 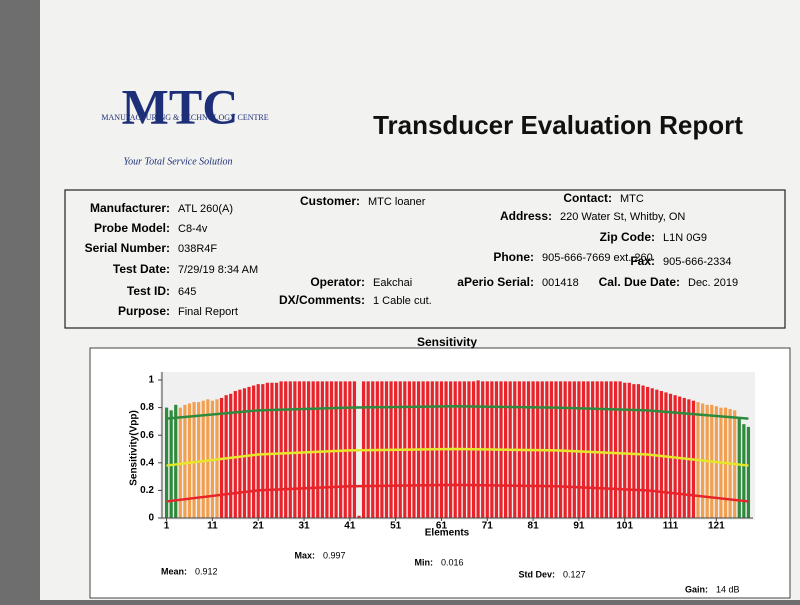 I want to click on stat-label: Min:, so click(x=424, y=562).